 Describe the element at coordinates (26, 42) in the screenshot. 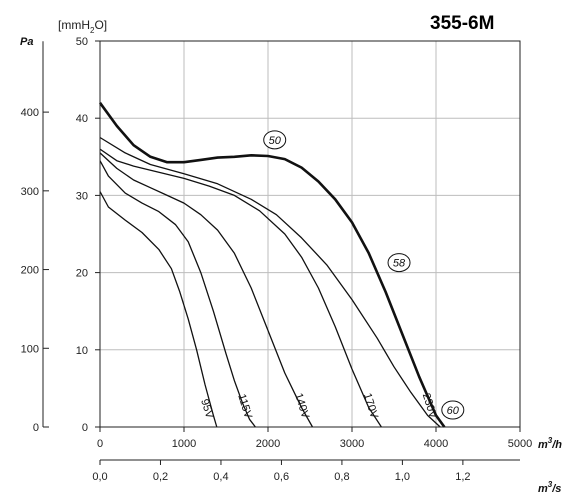

I see `y-axis-pa-label: Pa` at that location.